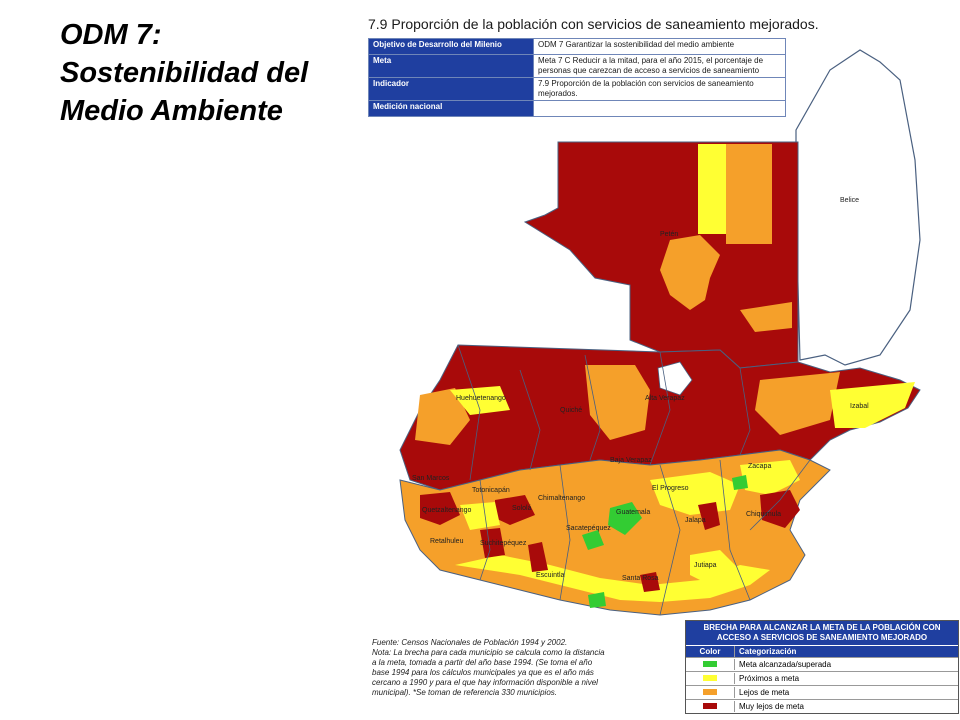 The image size is (960, 720). I want to click on legend-col-color: Color, so click(710, 651).